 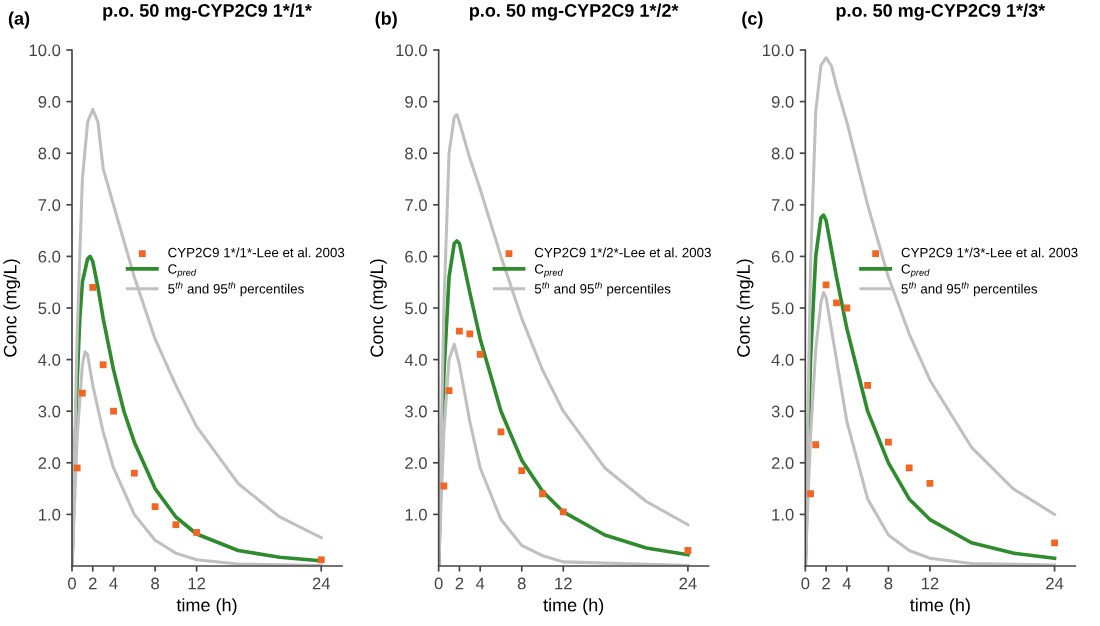 What do you see at coordinates (207, 12) in the screenshot?
I see `chart-title: p.o. 50 mg-CYP2C9 1*/1*` at bounding box center [207, 12].